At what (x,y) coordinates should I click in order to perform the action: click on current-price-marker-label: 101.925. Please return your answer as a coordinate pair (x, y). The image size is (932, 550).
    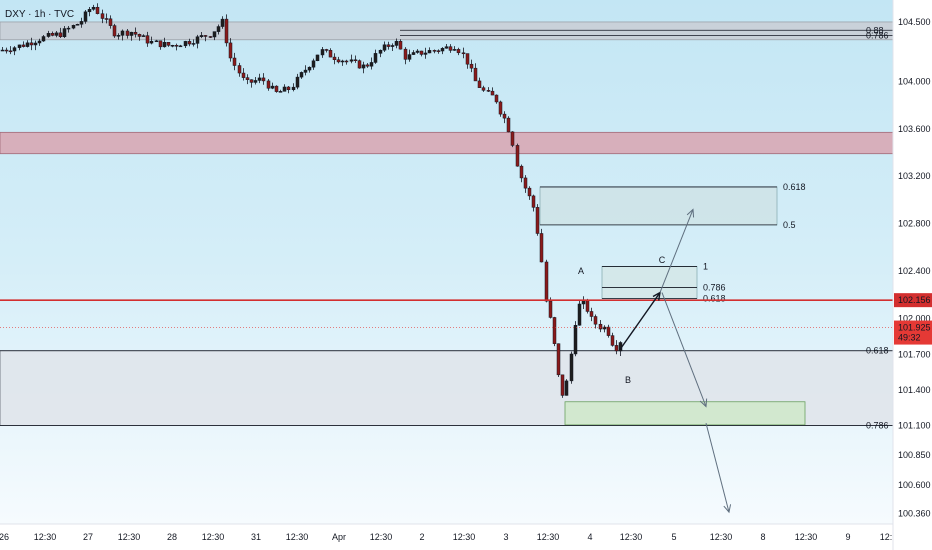
    Looking at the image, I should click on (914, 328).